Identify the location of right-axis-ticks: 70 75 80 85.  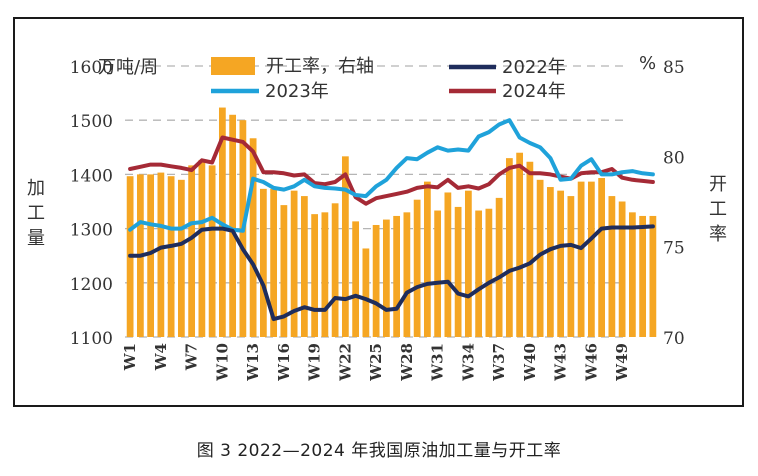
(674, 203).